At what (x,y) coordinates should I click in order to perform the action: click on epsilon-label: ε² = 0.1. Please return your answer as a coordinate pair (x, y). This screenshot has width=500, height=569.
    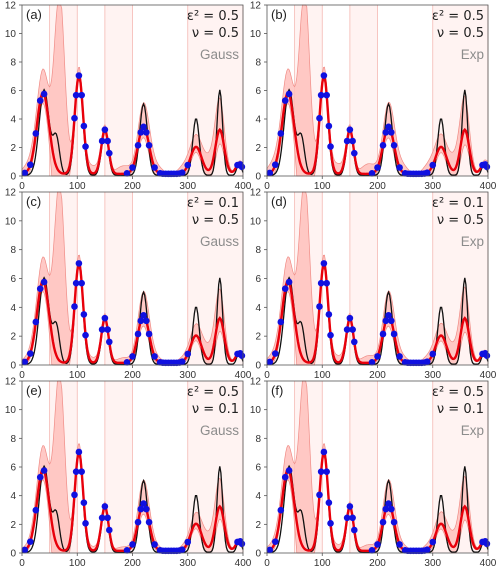
    Looking at the image, I should click on (458, 203).